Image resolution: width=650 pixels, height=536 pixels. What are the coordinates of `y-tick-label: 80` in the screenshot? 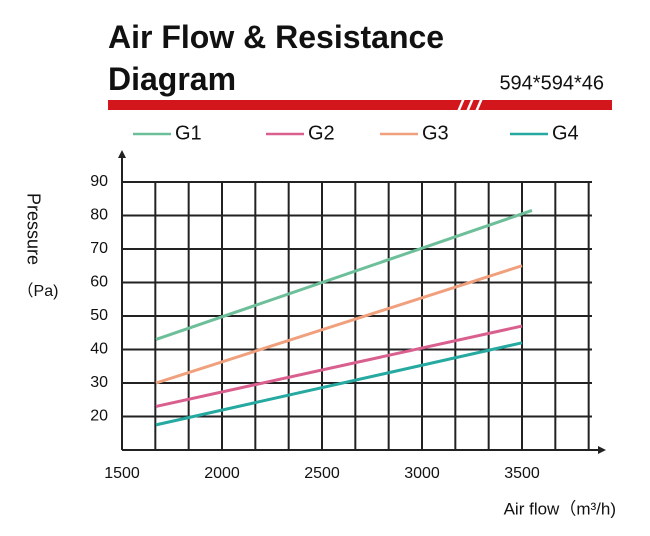 It's located at (99, 215).